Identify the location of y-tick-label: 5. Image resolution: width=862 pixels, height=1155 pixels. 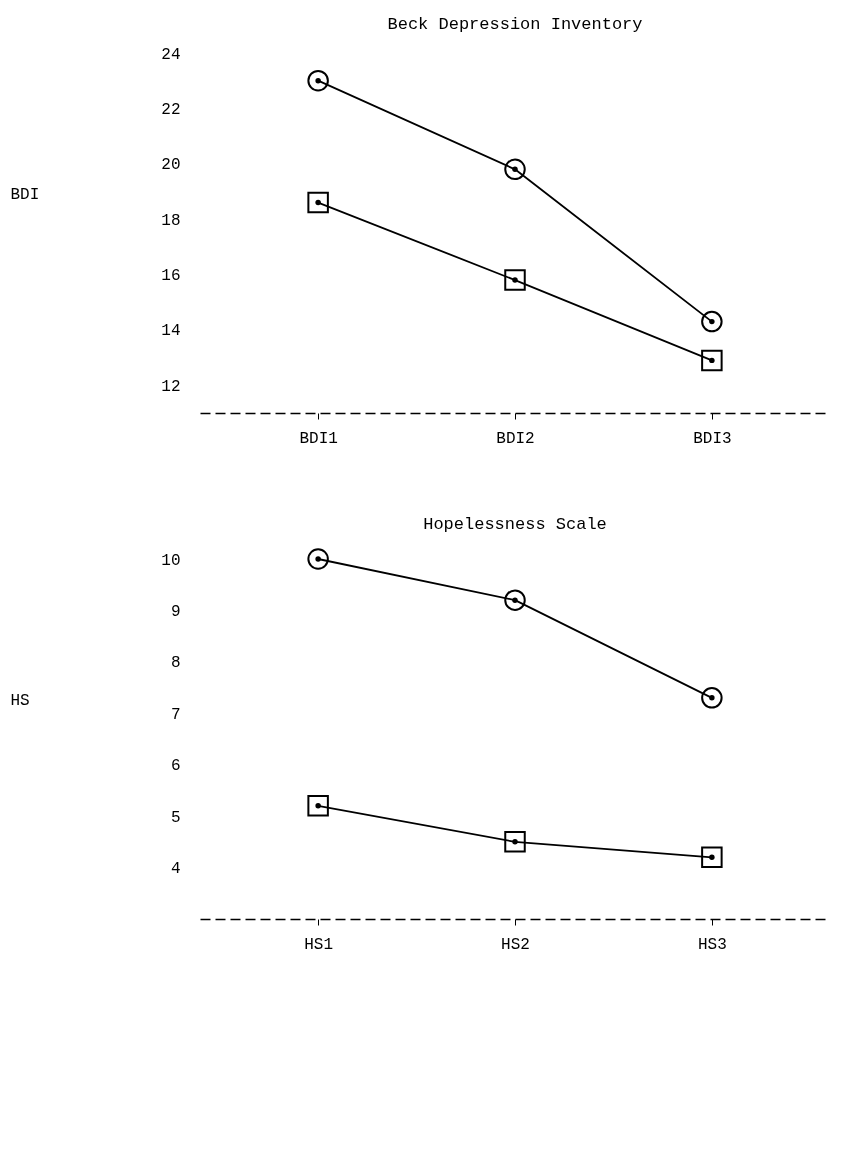
(175, 817).